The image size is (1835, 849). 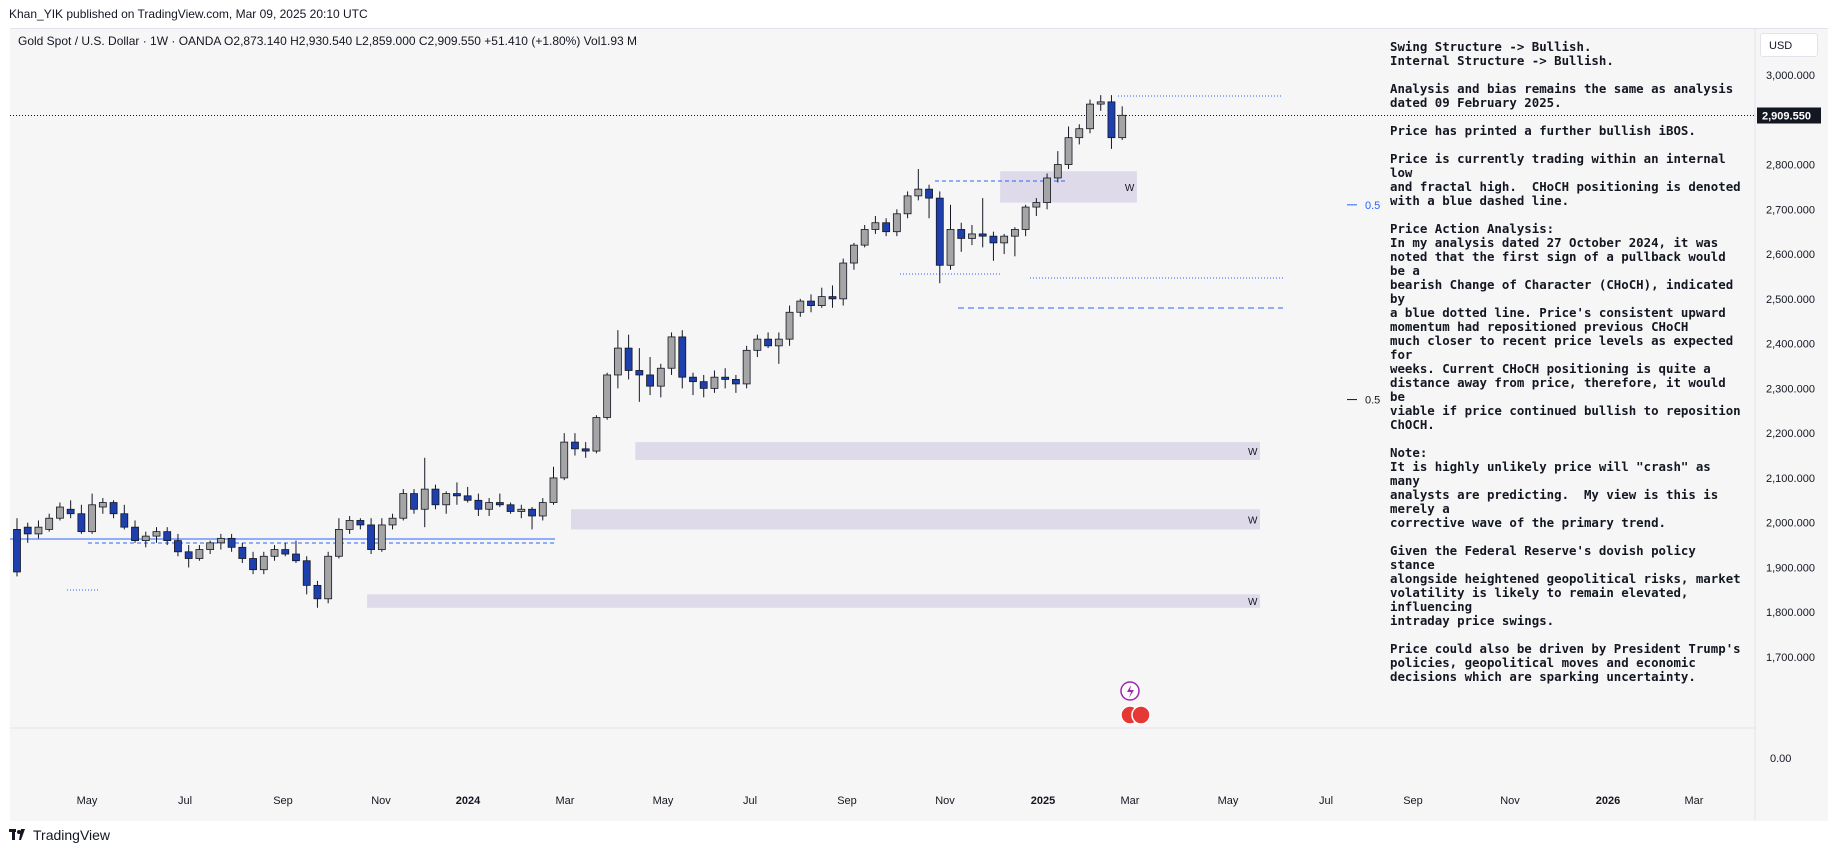 What do you see at coordinates (1790, 568) in the screenshot?
I see `y-tick-label: 1,900.000` at bounding box center [1790, 568].